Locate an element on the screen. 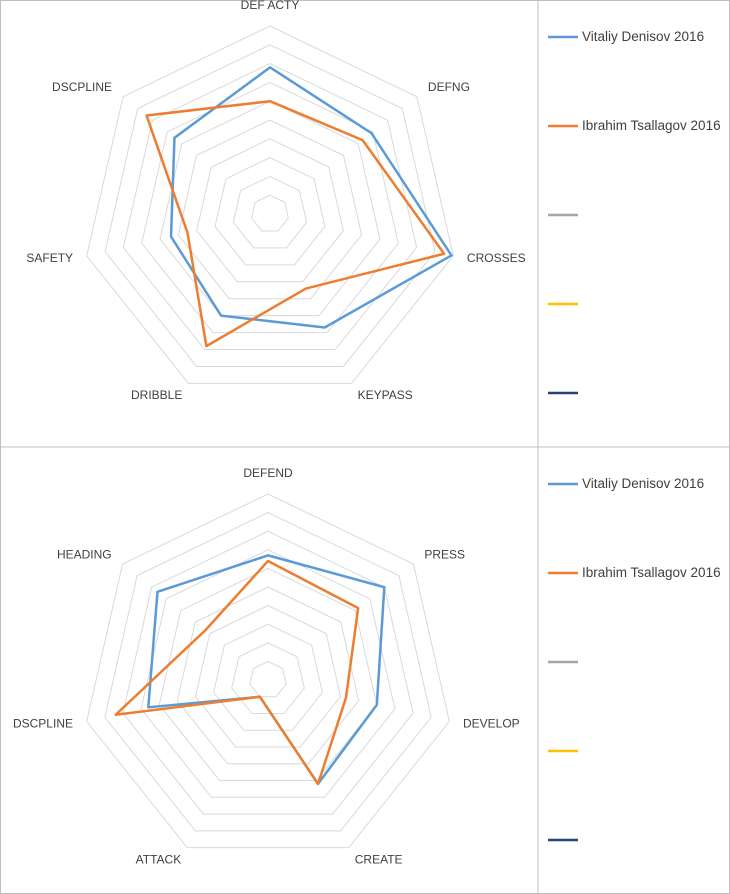  axis-label: DRIBBLE is located at coordinates (156, 395).